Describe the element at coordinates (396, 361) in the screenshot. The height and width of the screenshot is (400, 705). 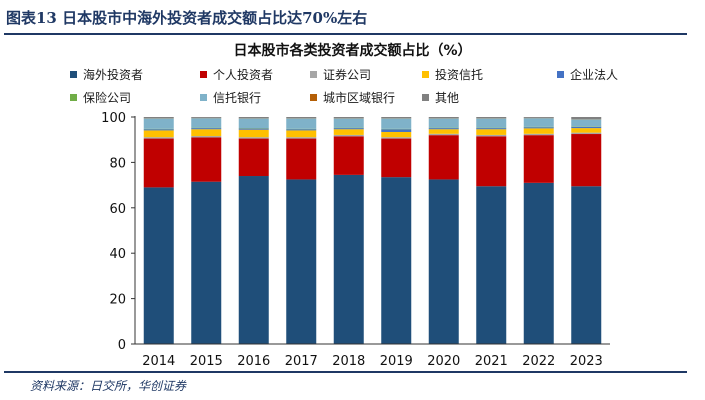
I see `x-tick-label-2019: 2019` at that location.